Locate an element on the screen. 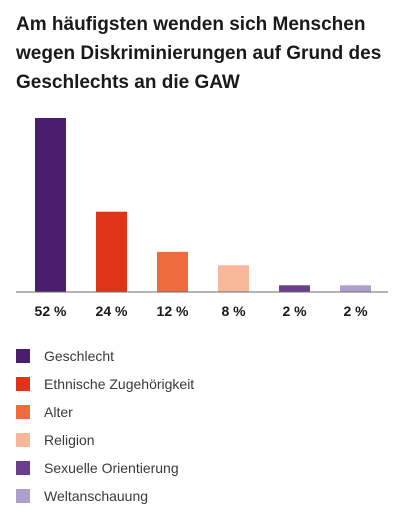 The image size is (400, 519). legend-label: Religion is located at coordinates (69, 440).